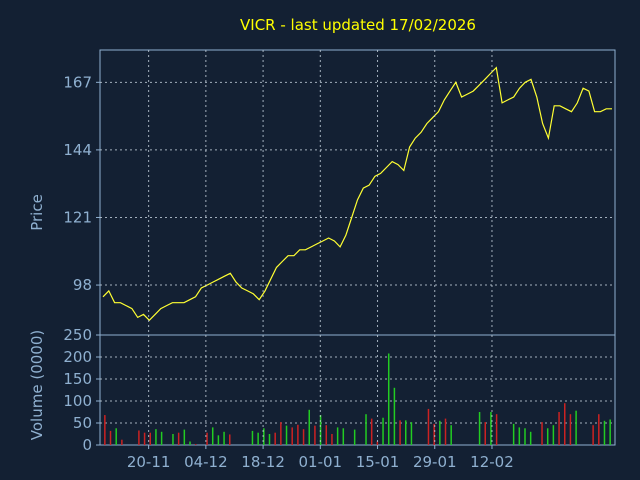  What do you see at coordinates (82, 423) in the screenshot?
I see `volume-tick-label: 50` at bounding box center [82, 423].